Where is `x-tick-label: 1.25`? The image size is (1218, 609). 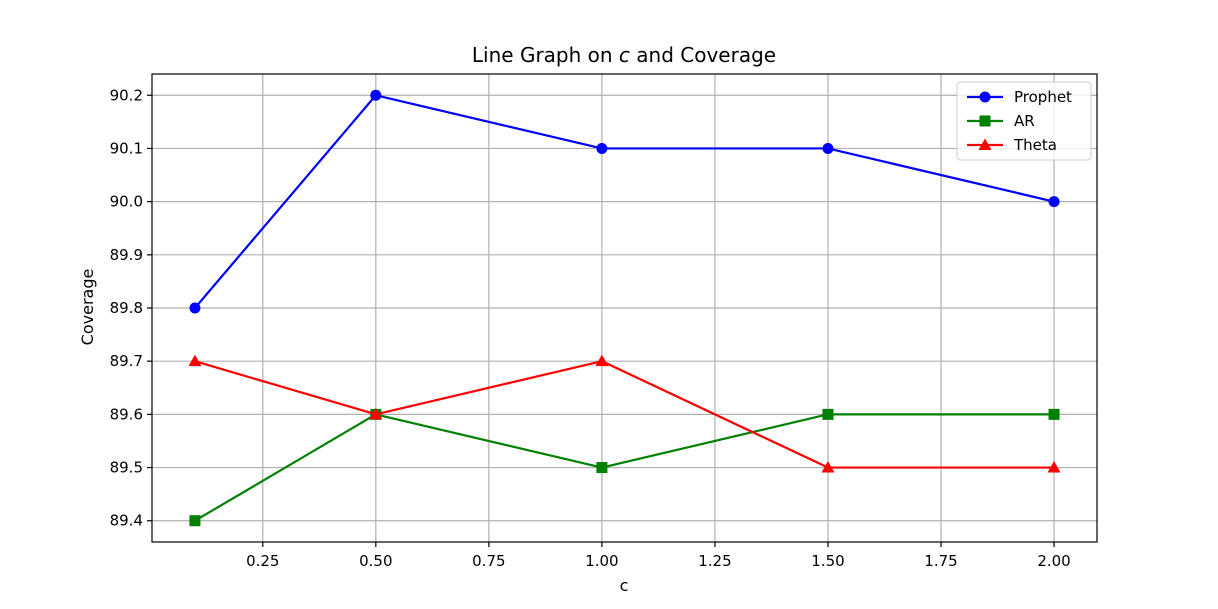 x-tick-label: 1.25 is located at coordinates (714, 561).